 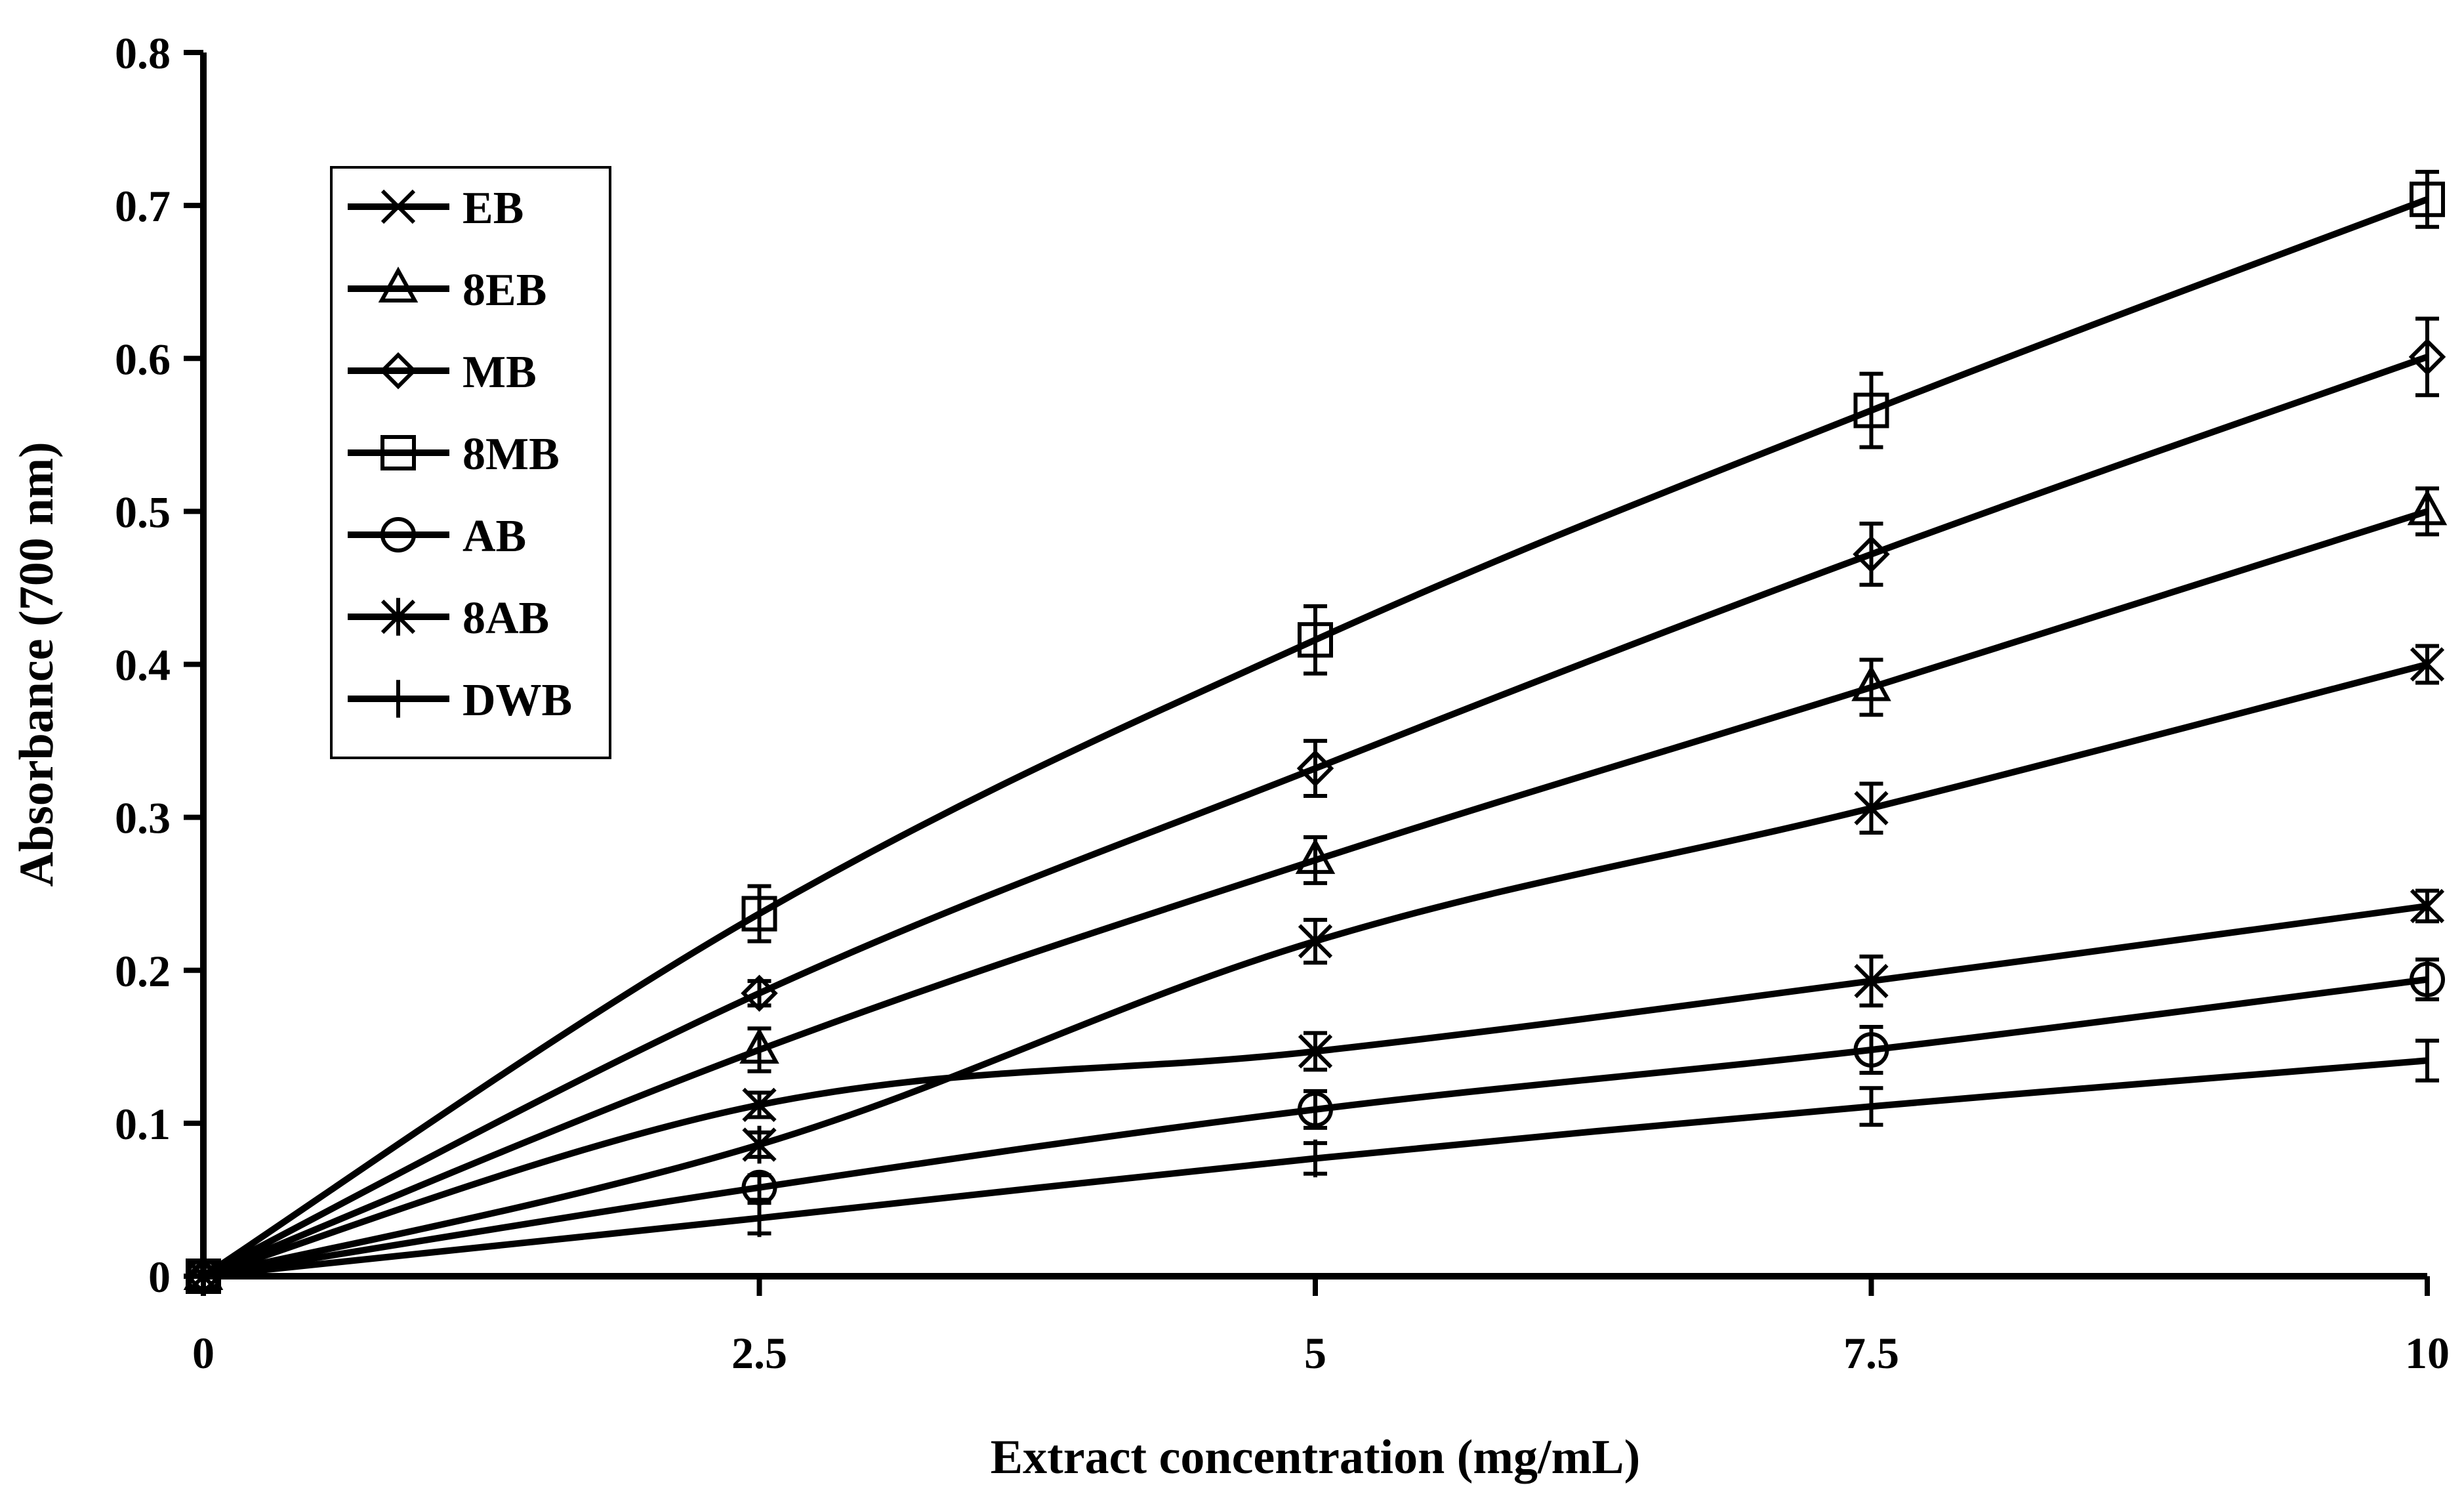 What do you see at coordinates (143, 665) in the screenshot?
I see `y-tick-label: 0.4` at bounding box center [143, 665].